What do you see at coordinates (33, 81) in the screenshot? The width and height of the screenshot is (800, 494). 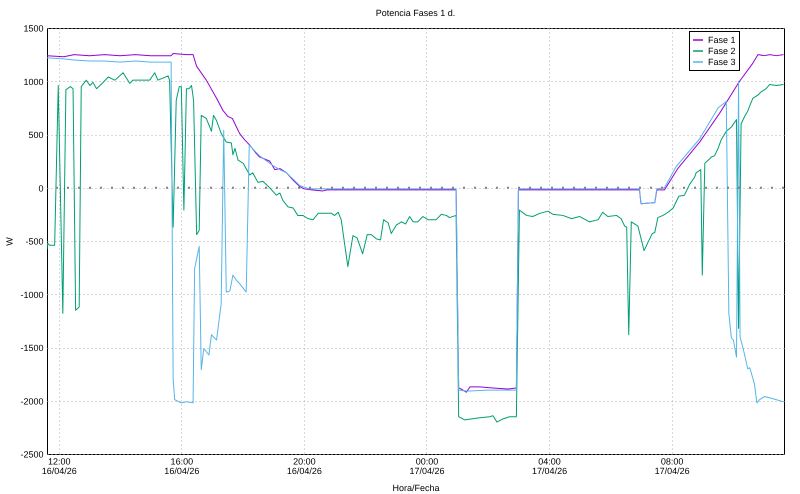 I see `y-tick-label: 1000` at bounding box center [33, 81].